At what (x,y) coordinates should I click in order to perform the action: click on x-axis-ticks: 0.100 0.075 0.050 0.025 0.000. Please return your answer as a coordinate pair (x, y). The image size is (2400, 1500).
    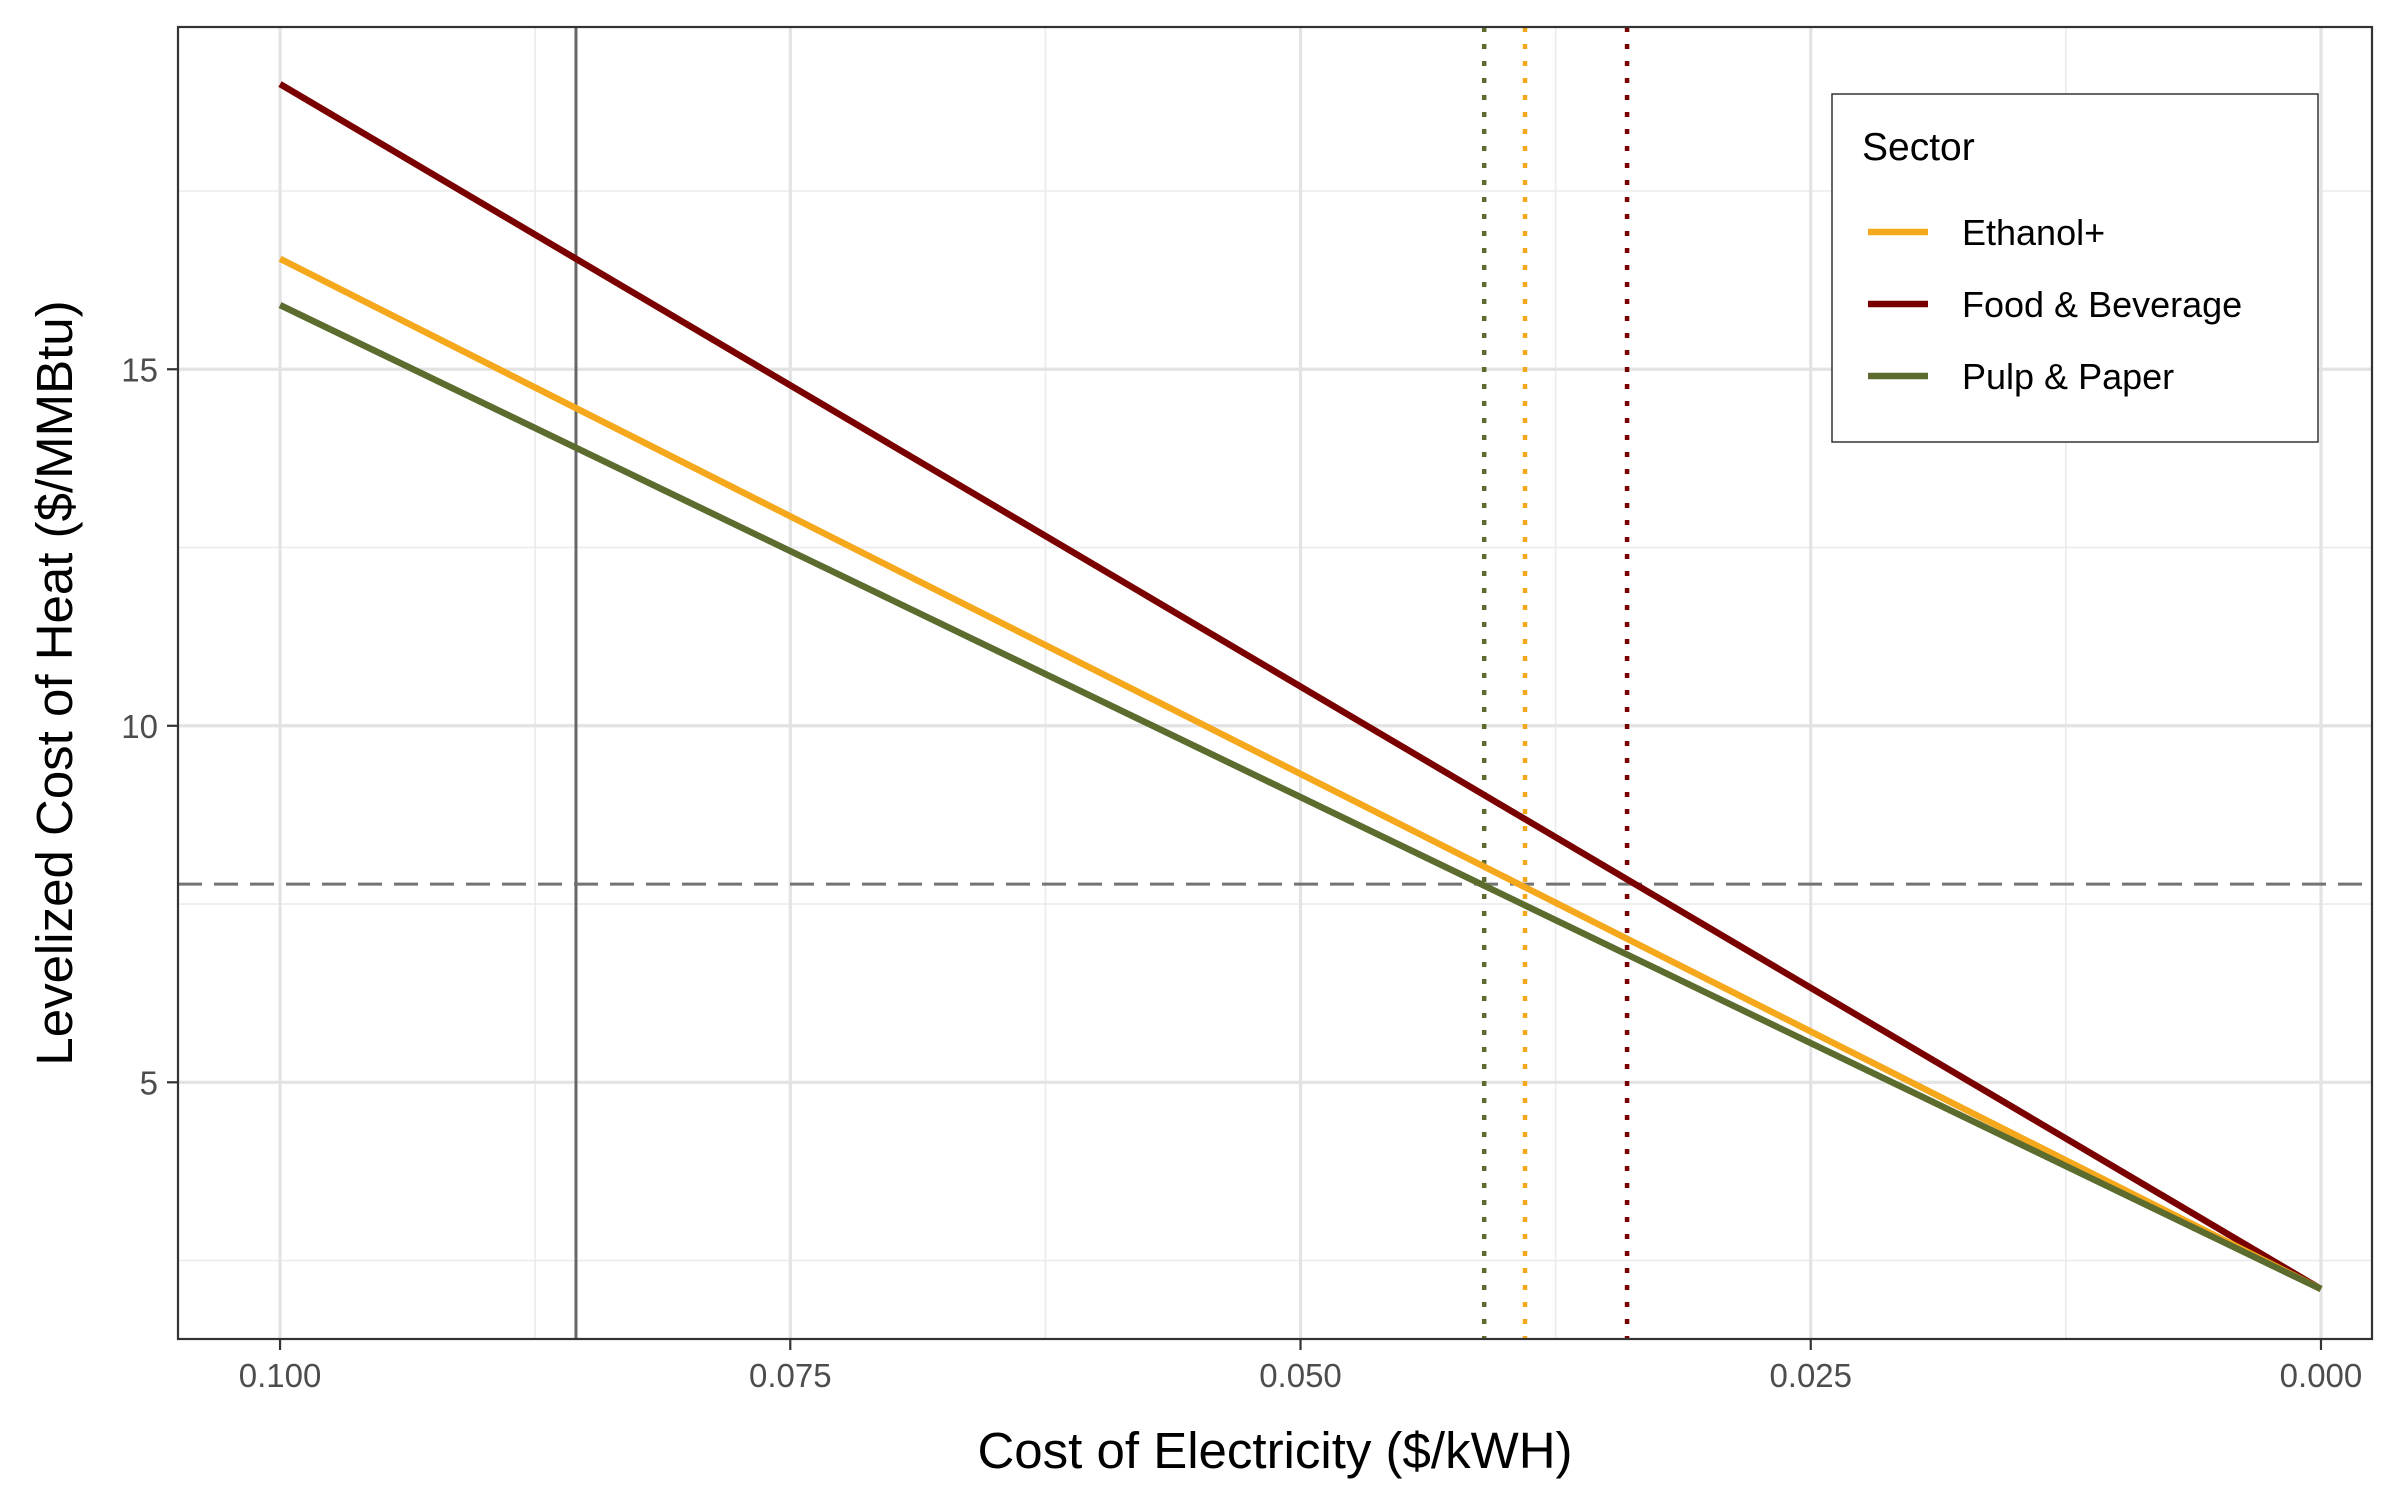
    Looking at the image, I should click on (1301, 1366).